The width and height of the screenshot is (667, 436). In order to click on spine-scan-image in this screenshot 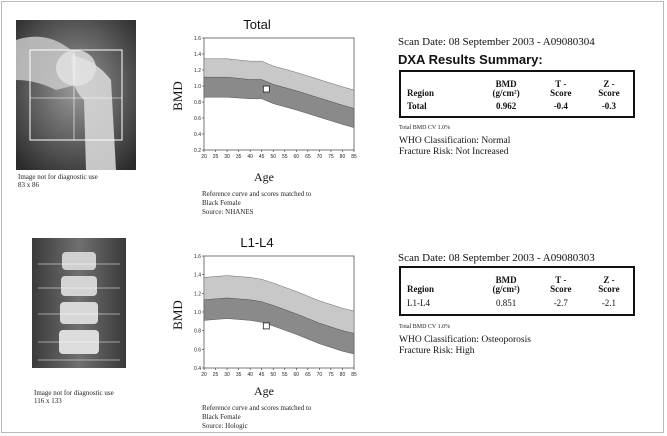, I will do `click(79, 303)`.